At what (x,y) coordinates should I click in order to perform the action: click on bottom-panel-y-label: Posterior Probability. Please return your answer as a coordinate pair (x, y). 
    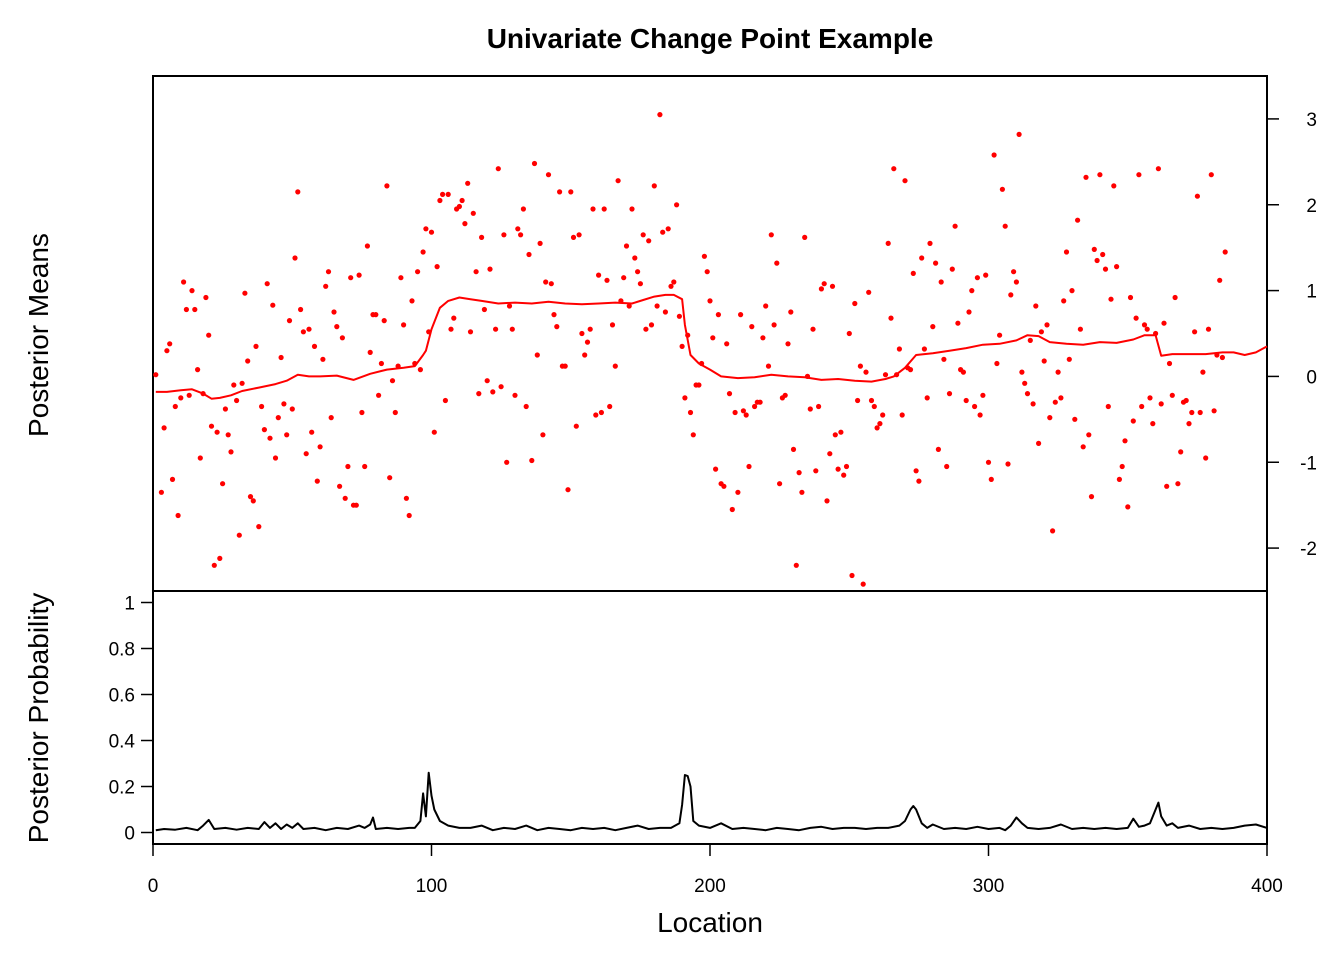
    Looking at the image, I should click on (38, 718).